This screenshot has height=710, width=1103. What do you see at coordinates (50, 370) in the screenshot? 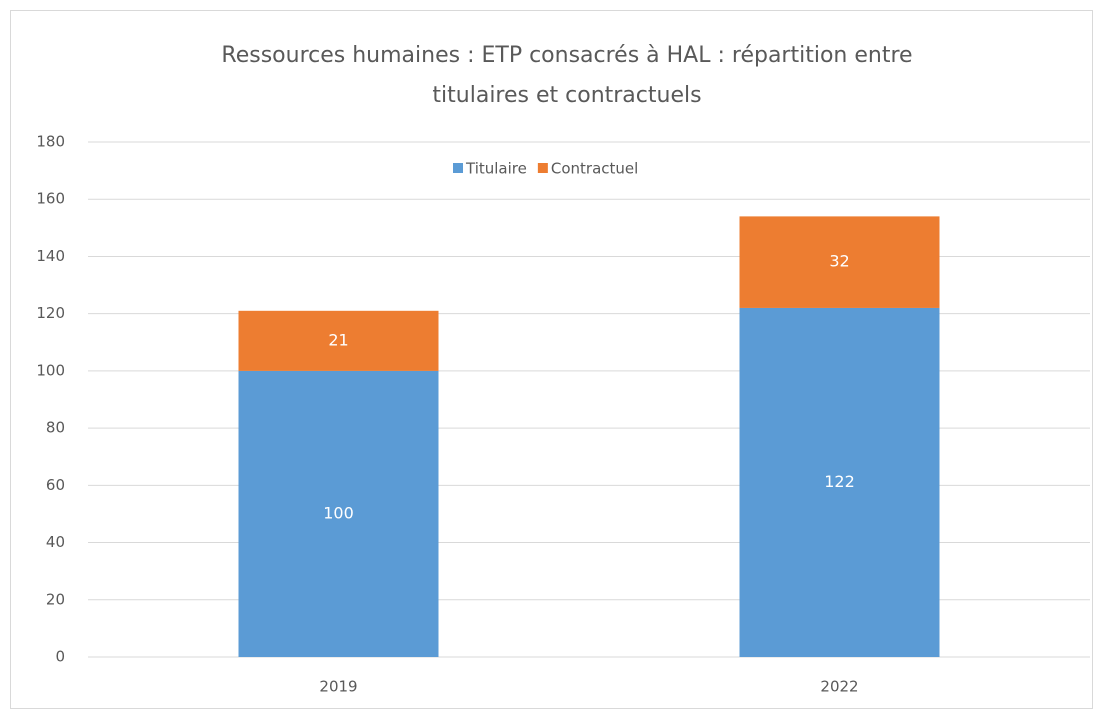
I see `y-tick-label: 100` at bounding box center [50, 370].